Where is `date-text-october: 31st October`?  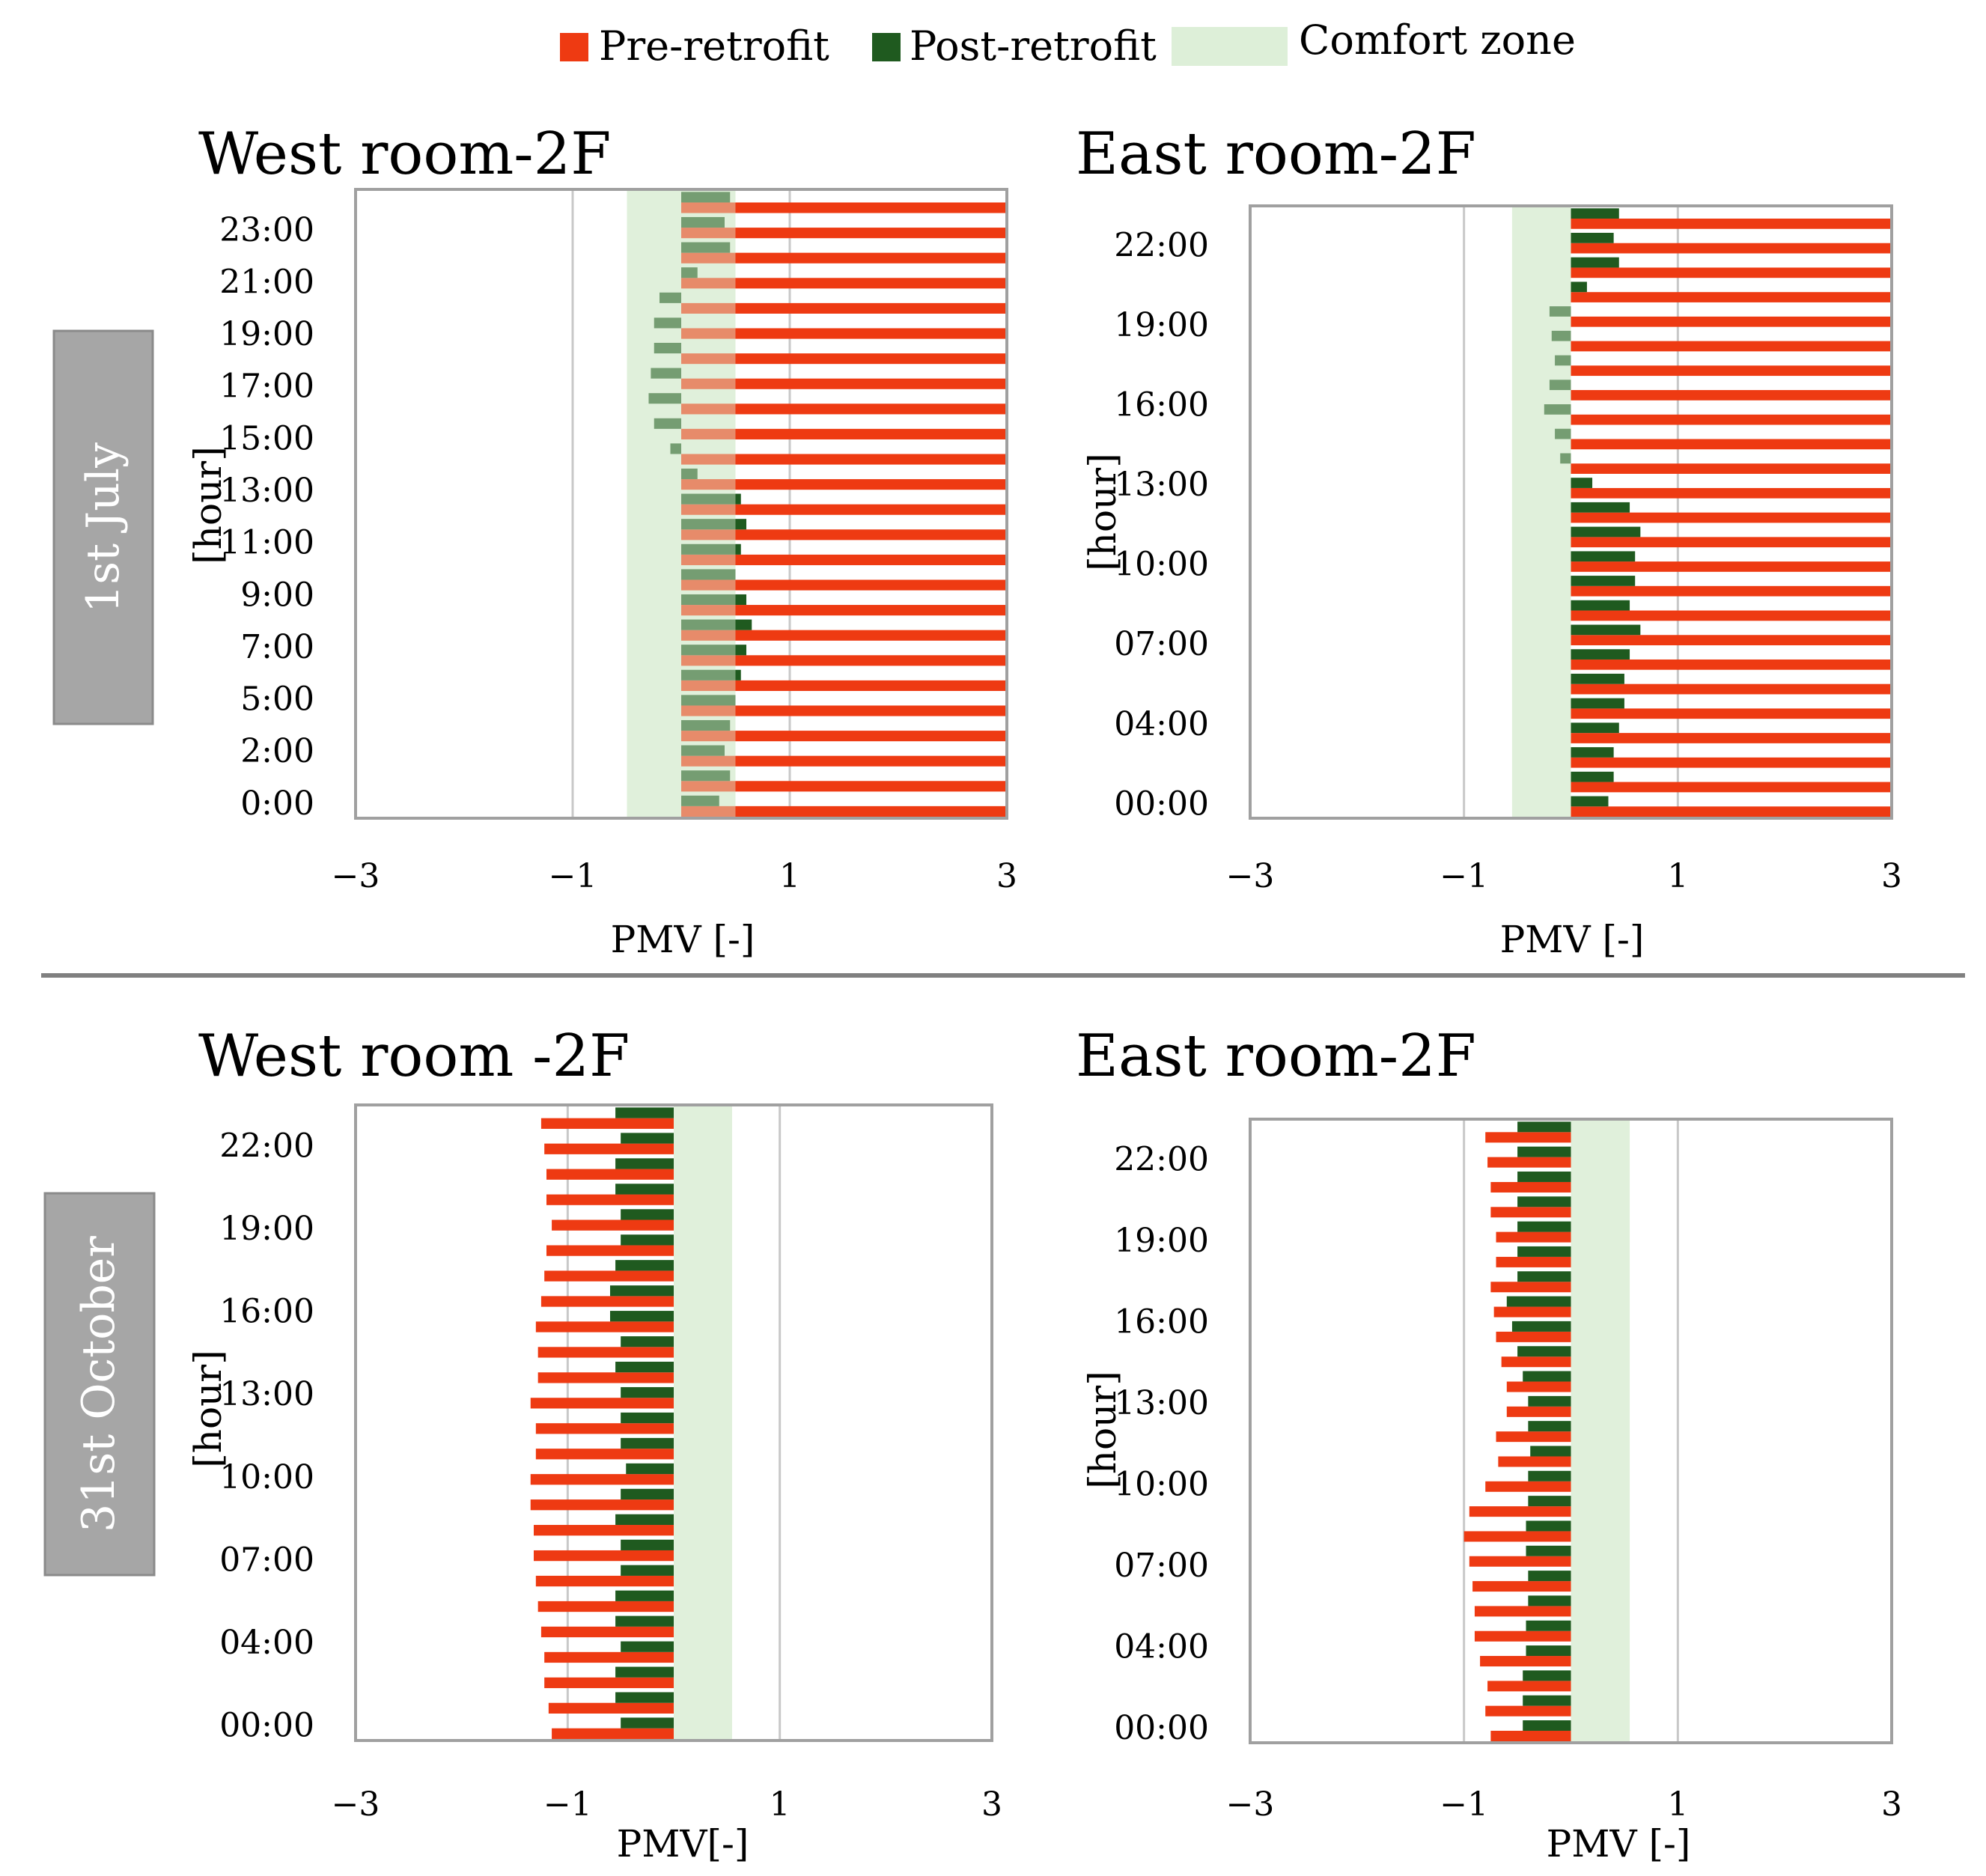 date-text-october: 31st October is located at coordinates (99, 1384).